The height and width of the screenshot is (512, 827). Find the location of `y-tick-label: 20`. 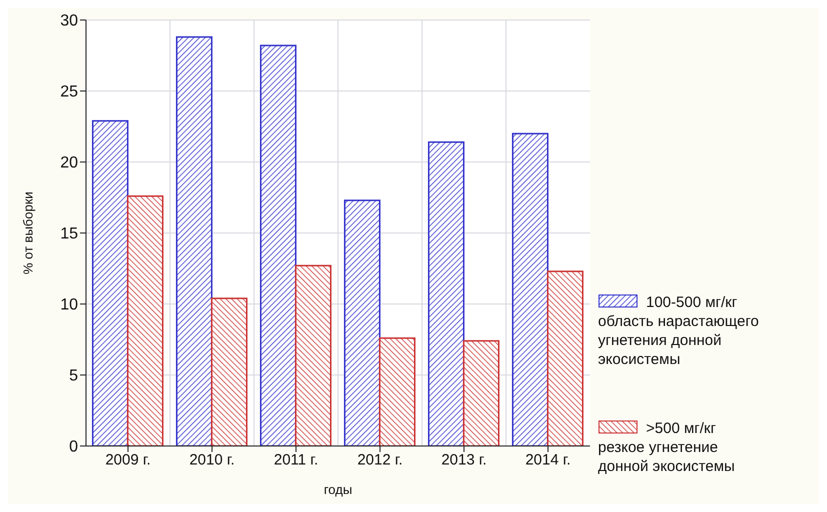

y-tick-label: 20 is located at coordinates (69, 163).